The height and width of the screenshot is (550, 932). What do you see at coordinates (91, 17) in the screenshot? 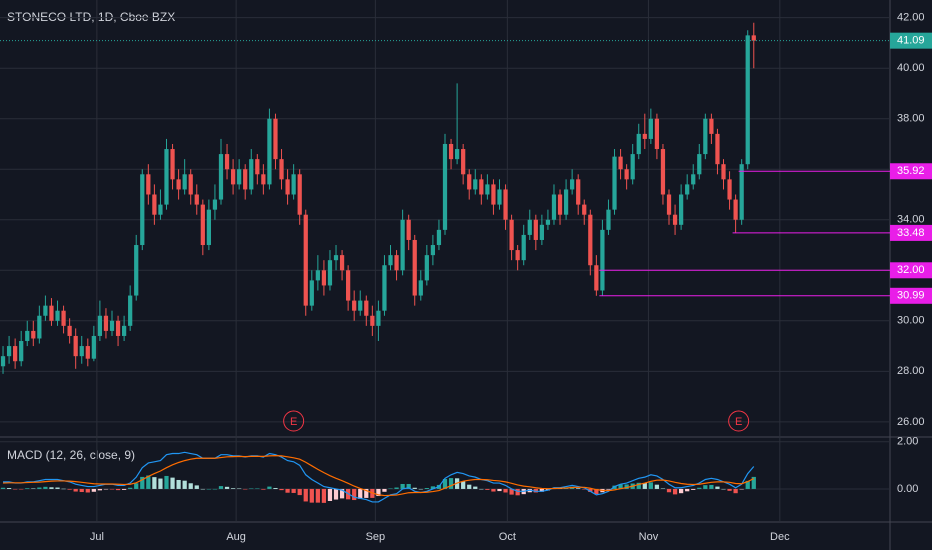
I see `chart-title: STONECO LTD, 1D, Cboe BZX` at bounding box center [91, 17].